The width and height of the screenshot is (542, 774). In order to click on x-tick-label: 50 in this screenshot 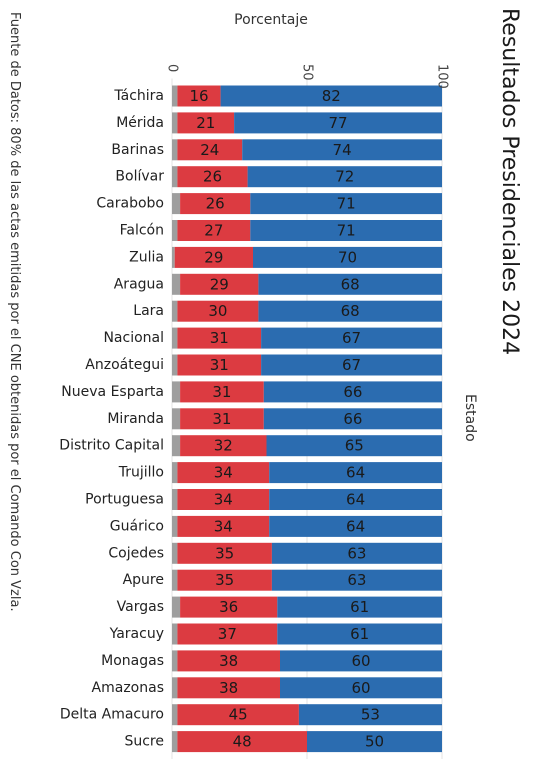, I will do `click(307, 72)`.